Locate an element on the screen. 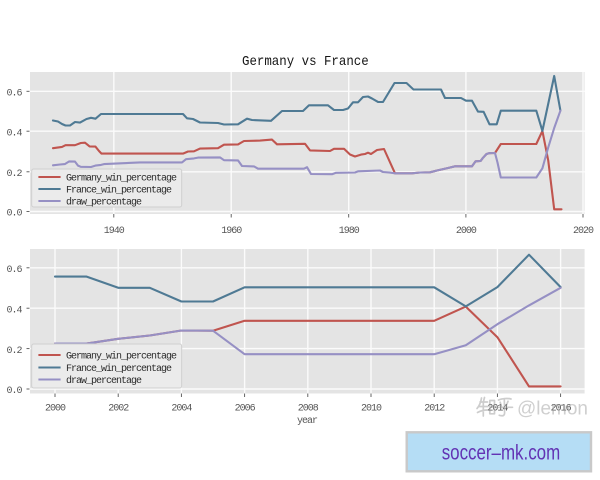  svg-text: @lemon is located at coordinates (552, 409).